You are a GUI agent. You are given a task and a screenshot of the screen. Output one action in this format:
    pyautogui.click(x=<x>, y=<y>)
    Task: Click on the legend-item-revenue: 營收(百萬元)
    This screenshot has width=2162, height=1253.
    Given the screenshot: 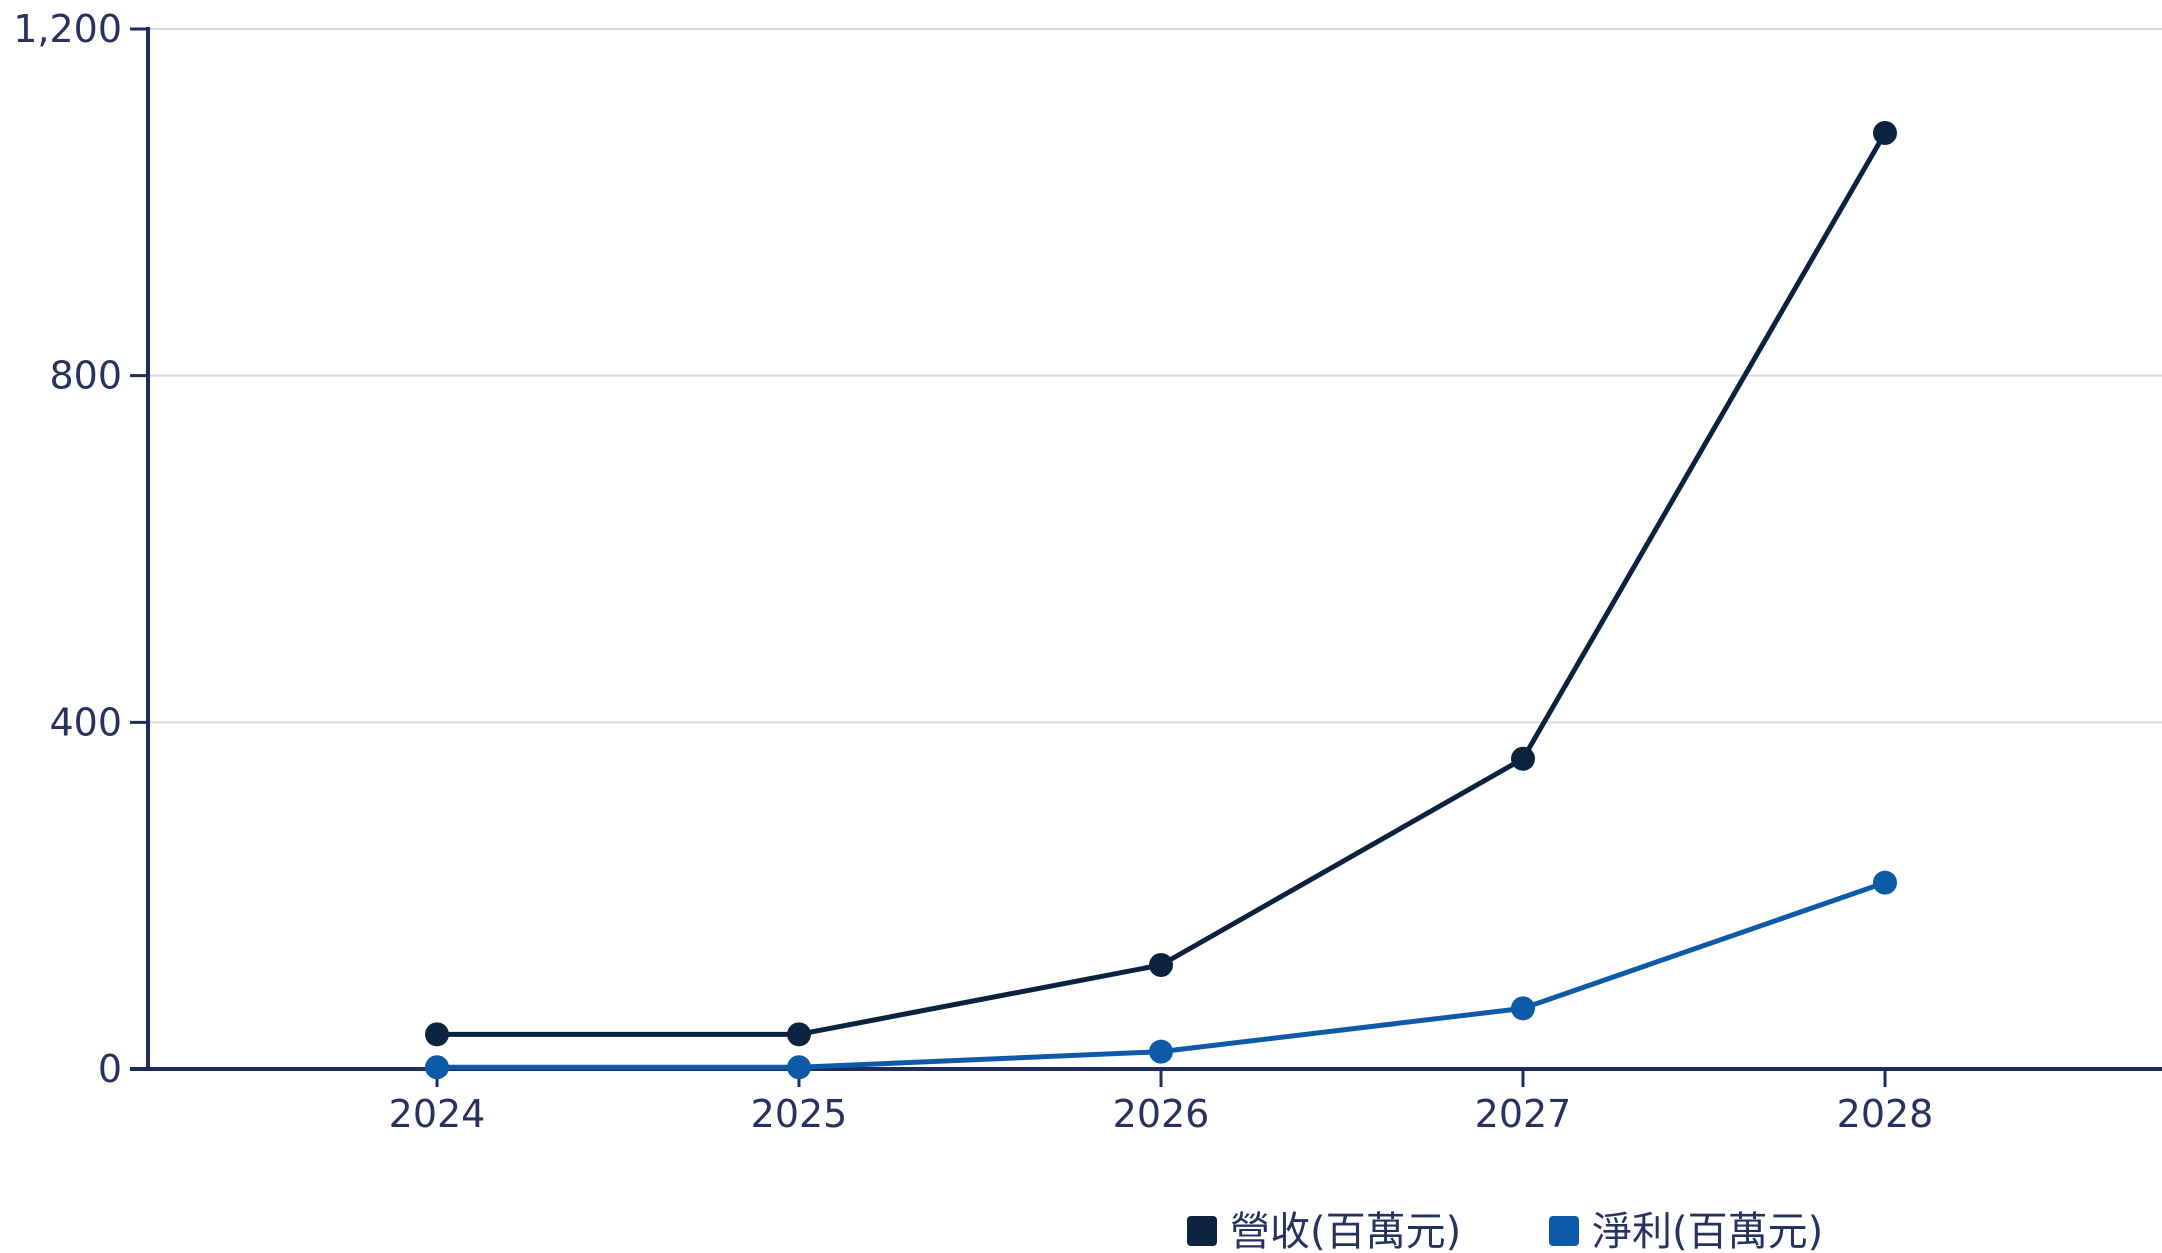 What is the action you would take?
    pyautogui.click(x=1324, y=1231)
    